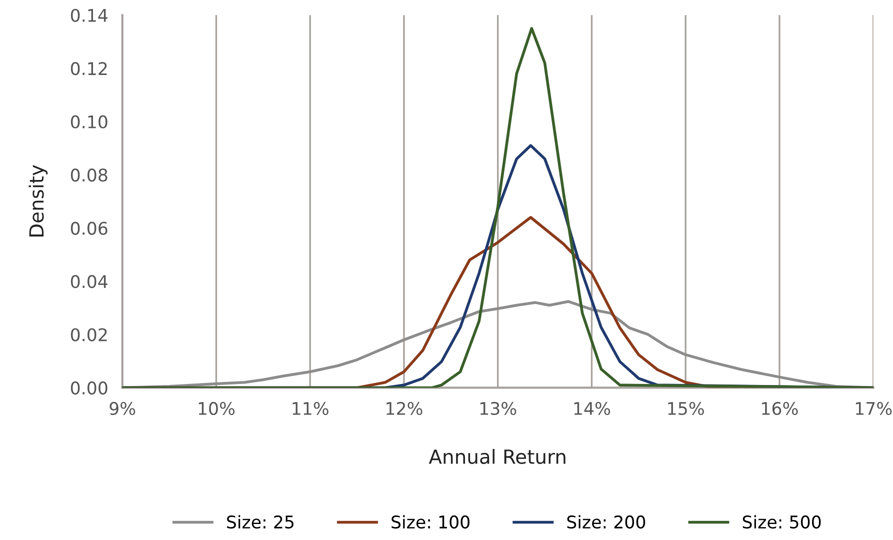  What do you see at coordinates (89, 388) in the screenshot?
I see `y-tick-label: 0.00` at bounding box center [89, 388].